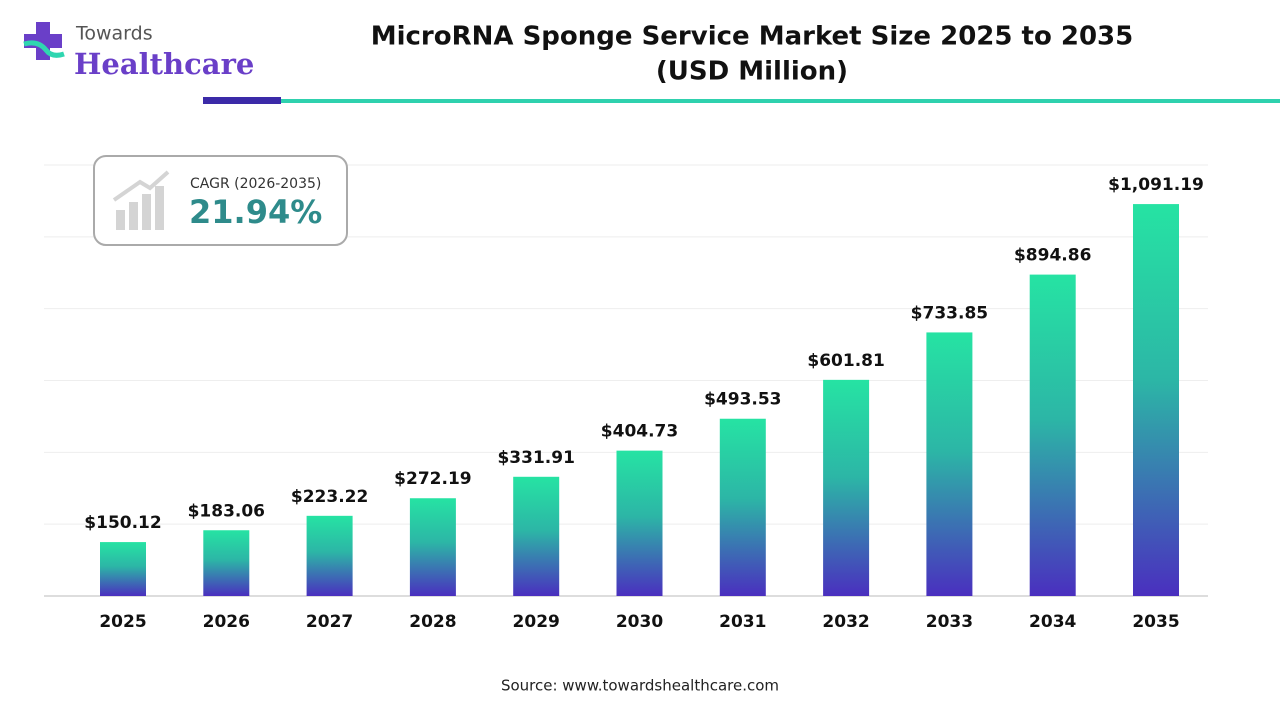 The height and width of the screenshot is (720, 1280). What do you see at coordinates (432, 479) in the screenshot?
I see `value-label: $272.19` at bounding box center [432, 479].